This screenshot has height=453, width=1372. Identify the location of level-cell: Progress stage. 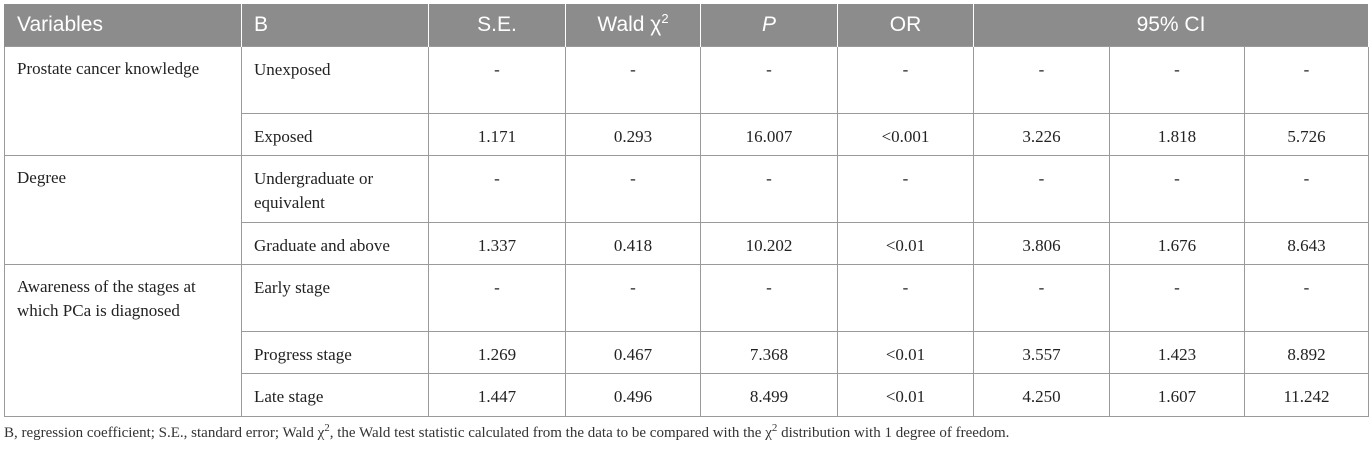
(335, 352).